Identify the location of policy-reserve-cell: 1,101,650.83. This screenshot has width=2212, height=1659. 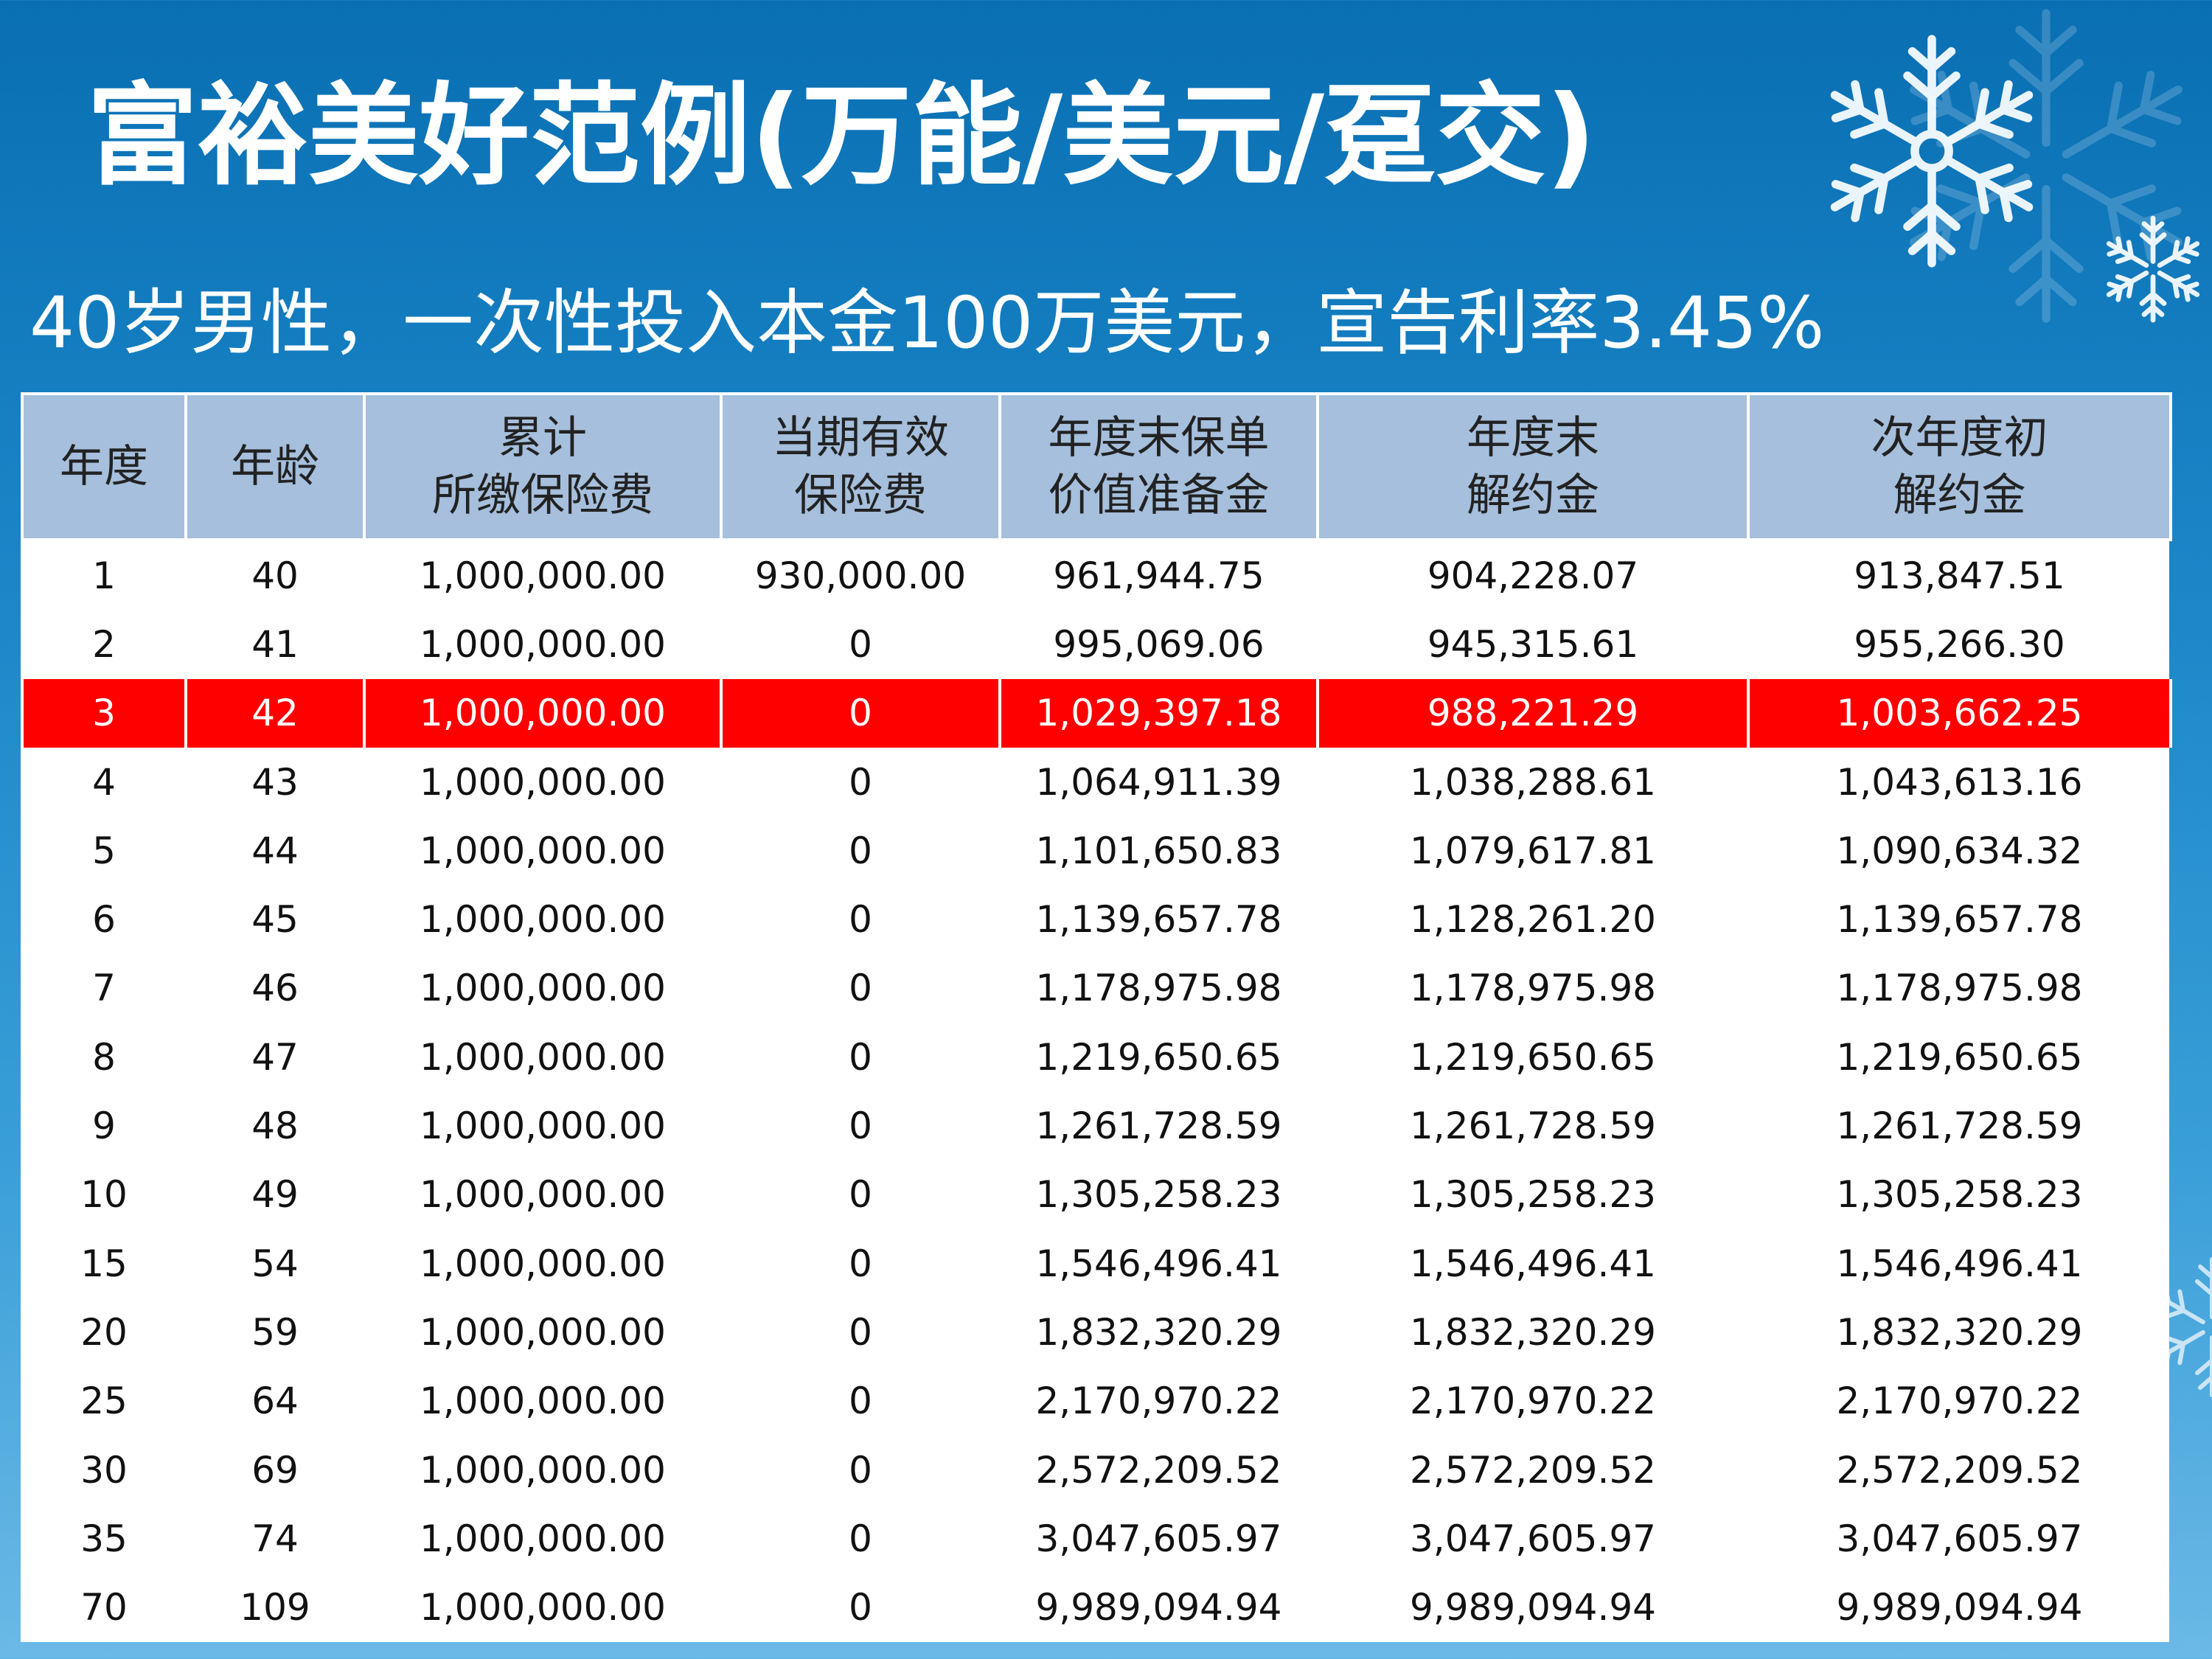
(1158, 850).